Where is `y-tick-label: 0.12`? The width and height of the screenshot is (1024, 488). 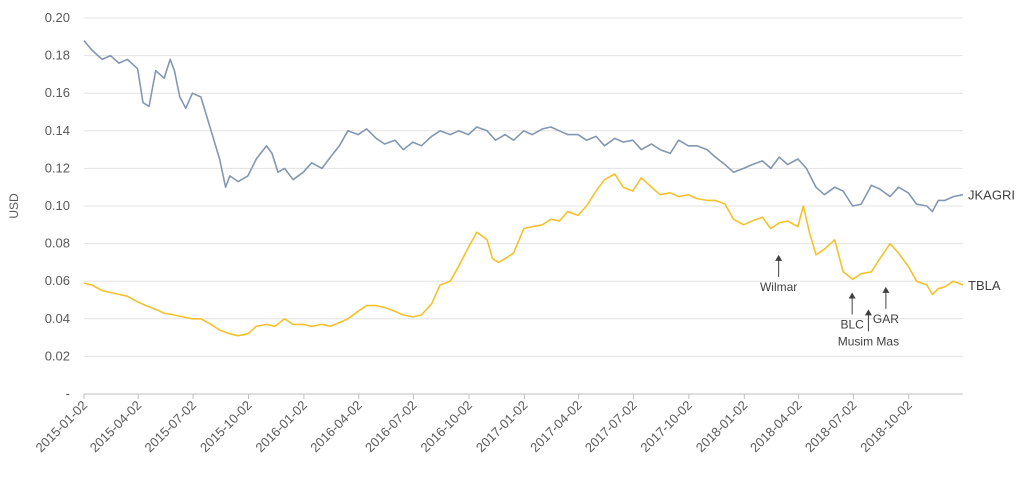
y-tick-label: 0.12 is located at coordinates (57, 167).